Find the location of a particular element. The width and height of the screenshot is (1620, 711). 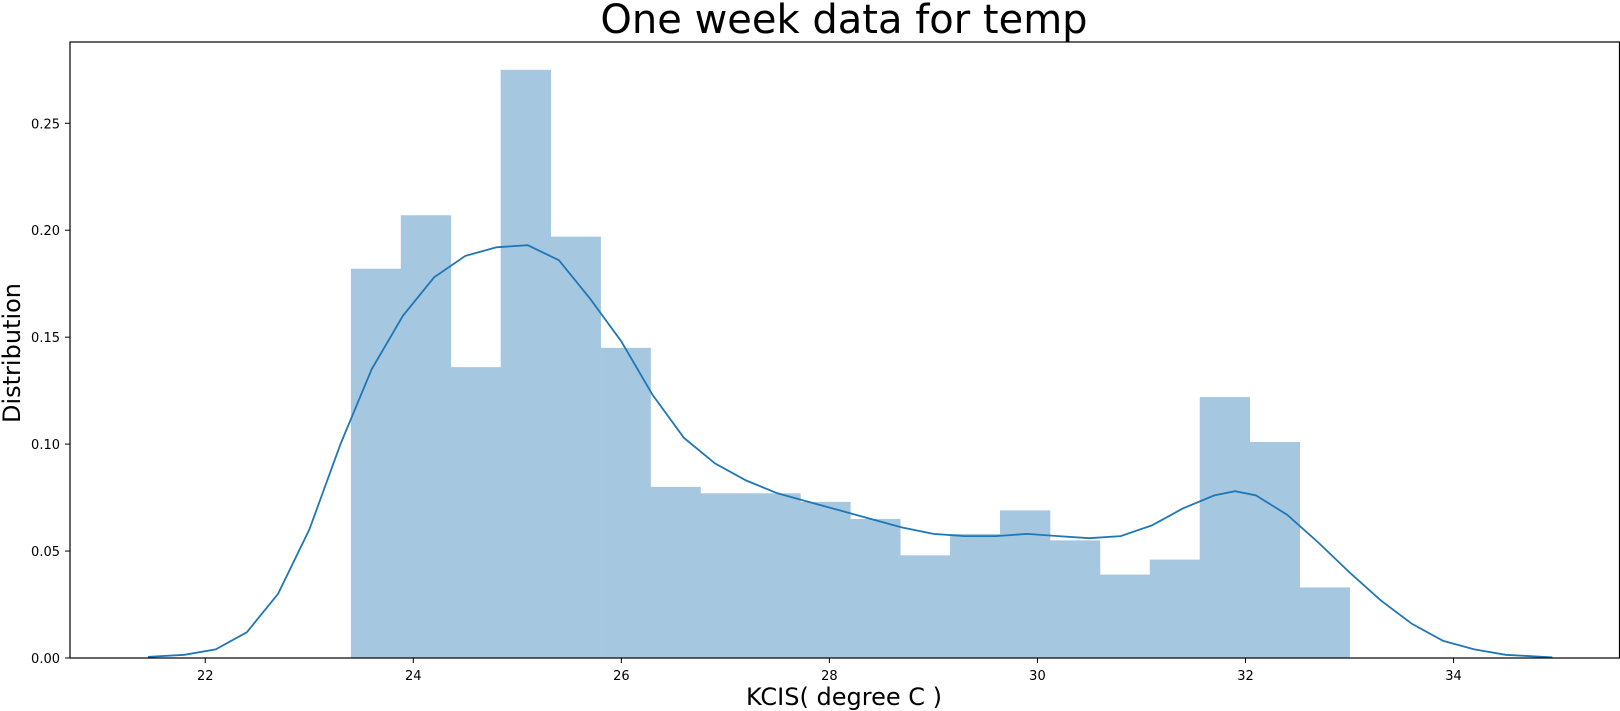

chart-title: One week data for temp is located at coordinates (843, 21).